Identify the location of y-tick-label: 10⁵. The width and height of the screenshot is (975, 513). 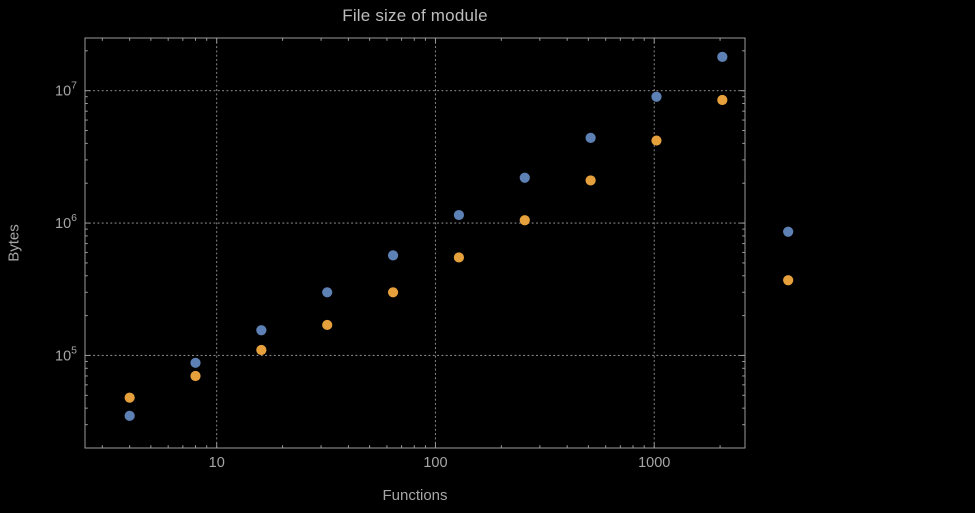
(66, 354).